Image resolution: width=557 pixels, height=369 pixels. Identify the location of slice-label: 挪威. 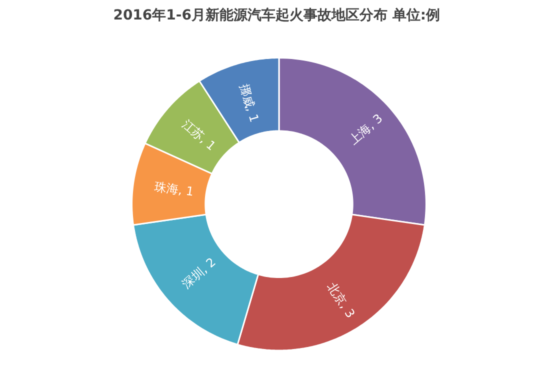
(247, 96).